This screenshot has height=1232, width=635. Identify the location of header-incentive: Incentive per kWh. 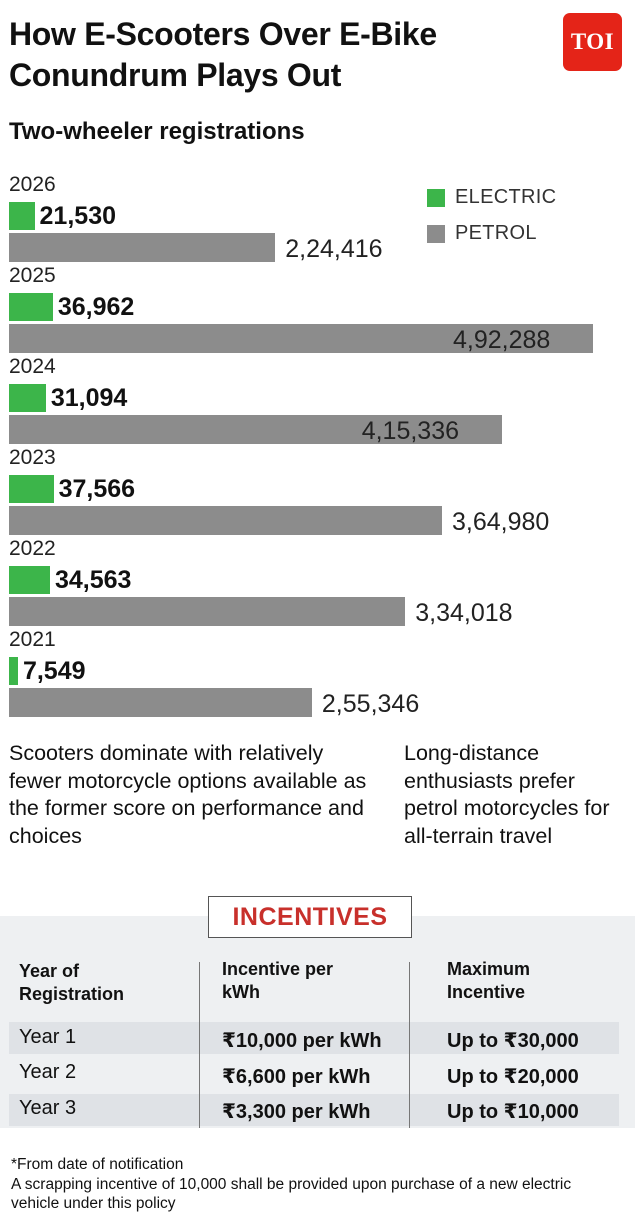
(278, 980).